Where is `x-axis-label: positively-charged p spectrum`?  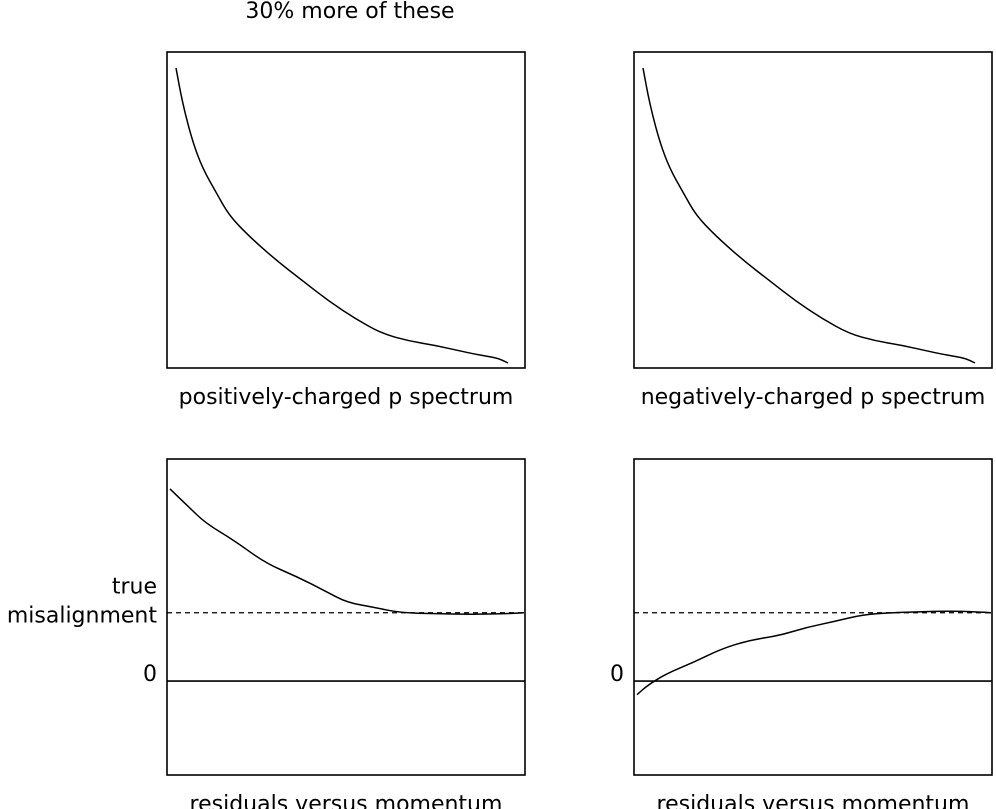 x-axis-label: positively-charged p spectrum is located at coordinates (346, 397).